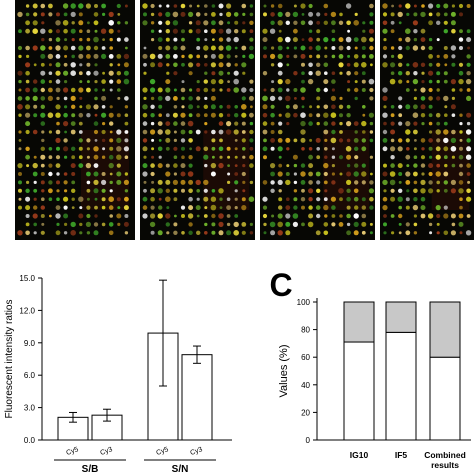 This screenshot has width=474, height=474. Describe the element at coordinates (27, 310) in the screenshot. I see `y-tick-label: 12.0` at that location.